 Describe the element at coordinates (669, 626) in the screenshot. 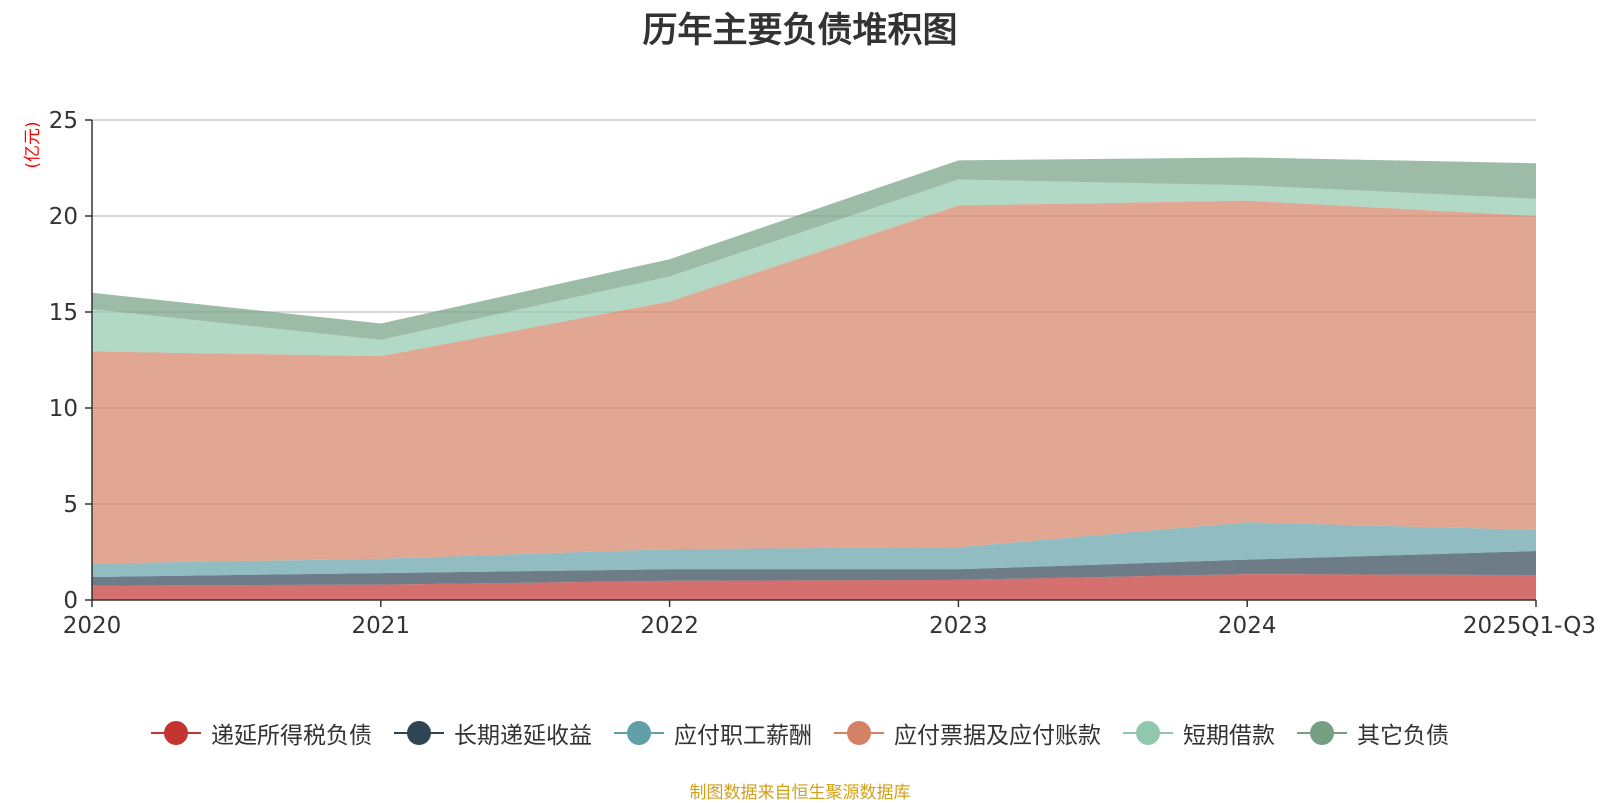

I see `x-tick-label: 2022` at that location.